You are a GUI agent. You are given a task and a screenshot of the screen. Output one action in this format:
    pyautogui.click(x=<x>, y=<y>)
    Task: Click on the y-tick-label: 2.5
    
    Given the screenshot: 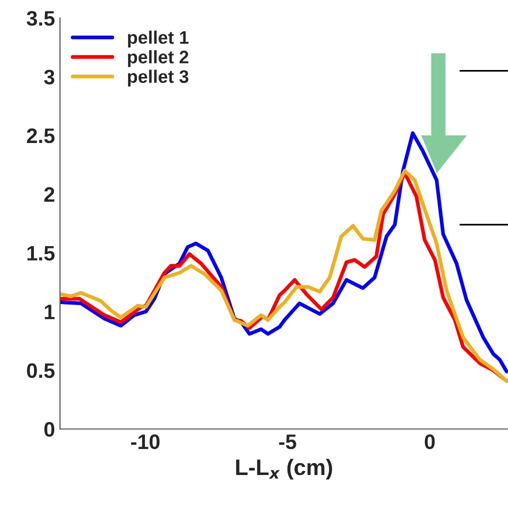 What is the action you would take?
    pyautogui.click(x=40, y=136)
    